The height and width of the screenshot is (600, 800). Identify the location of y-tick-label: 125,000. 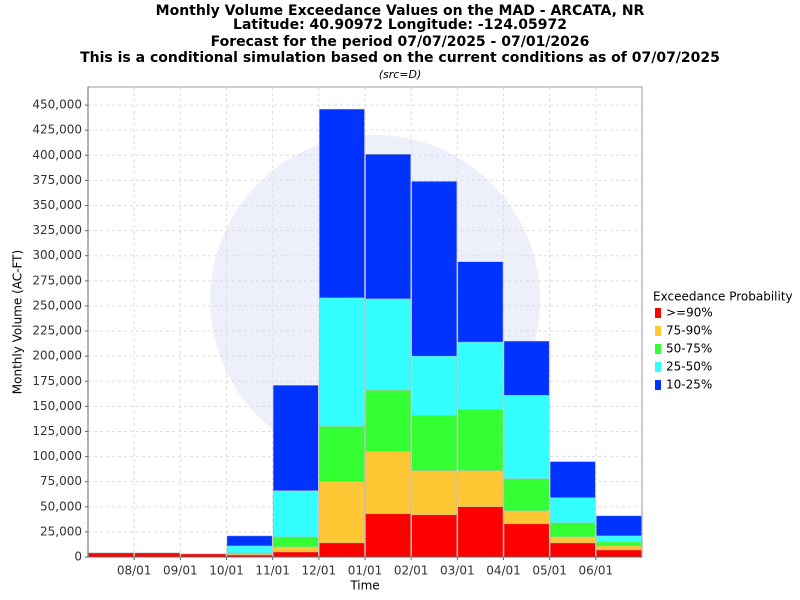
(57, 431).